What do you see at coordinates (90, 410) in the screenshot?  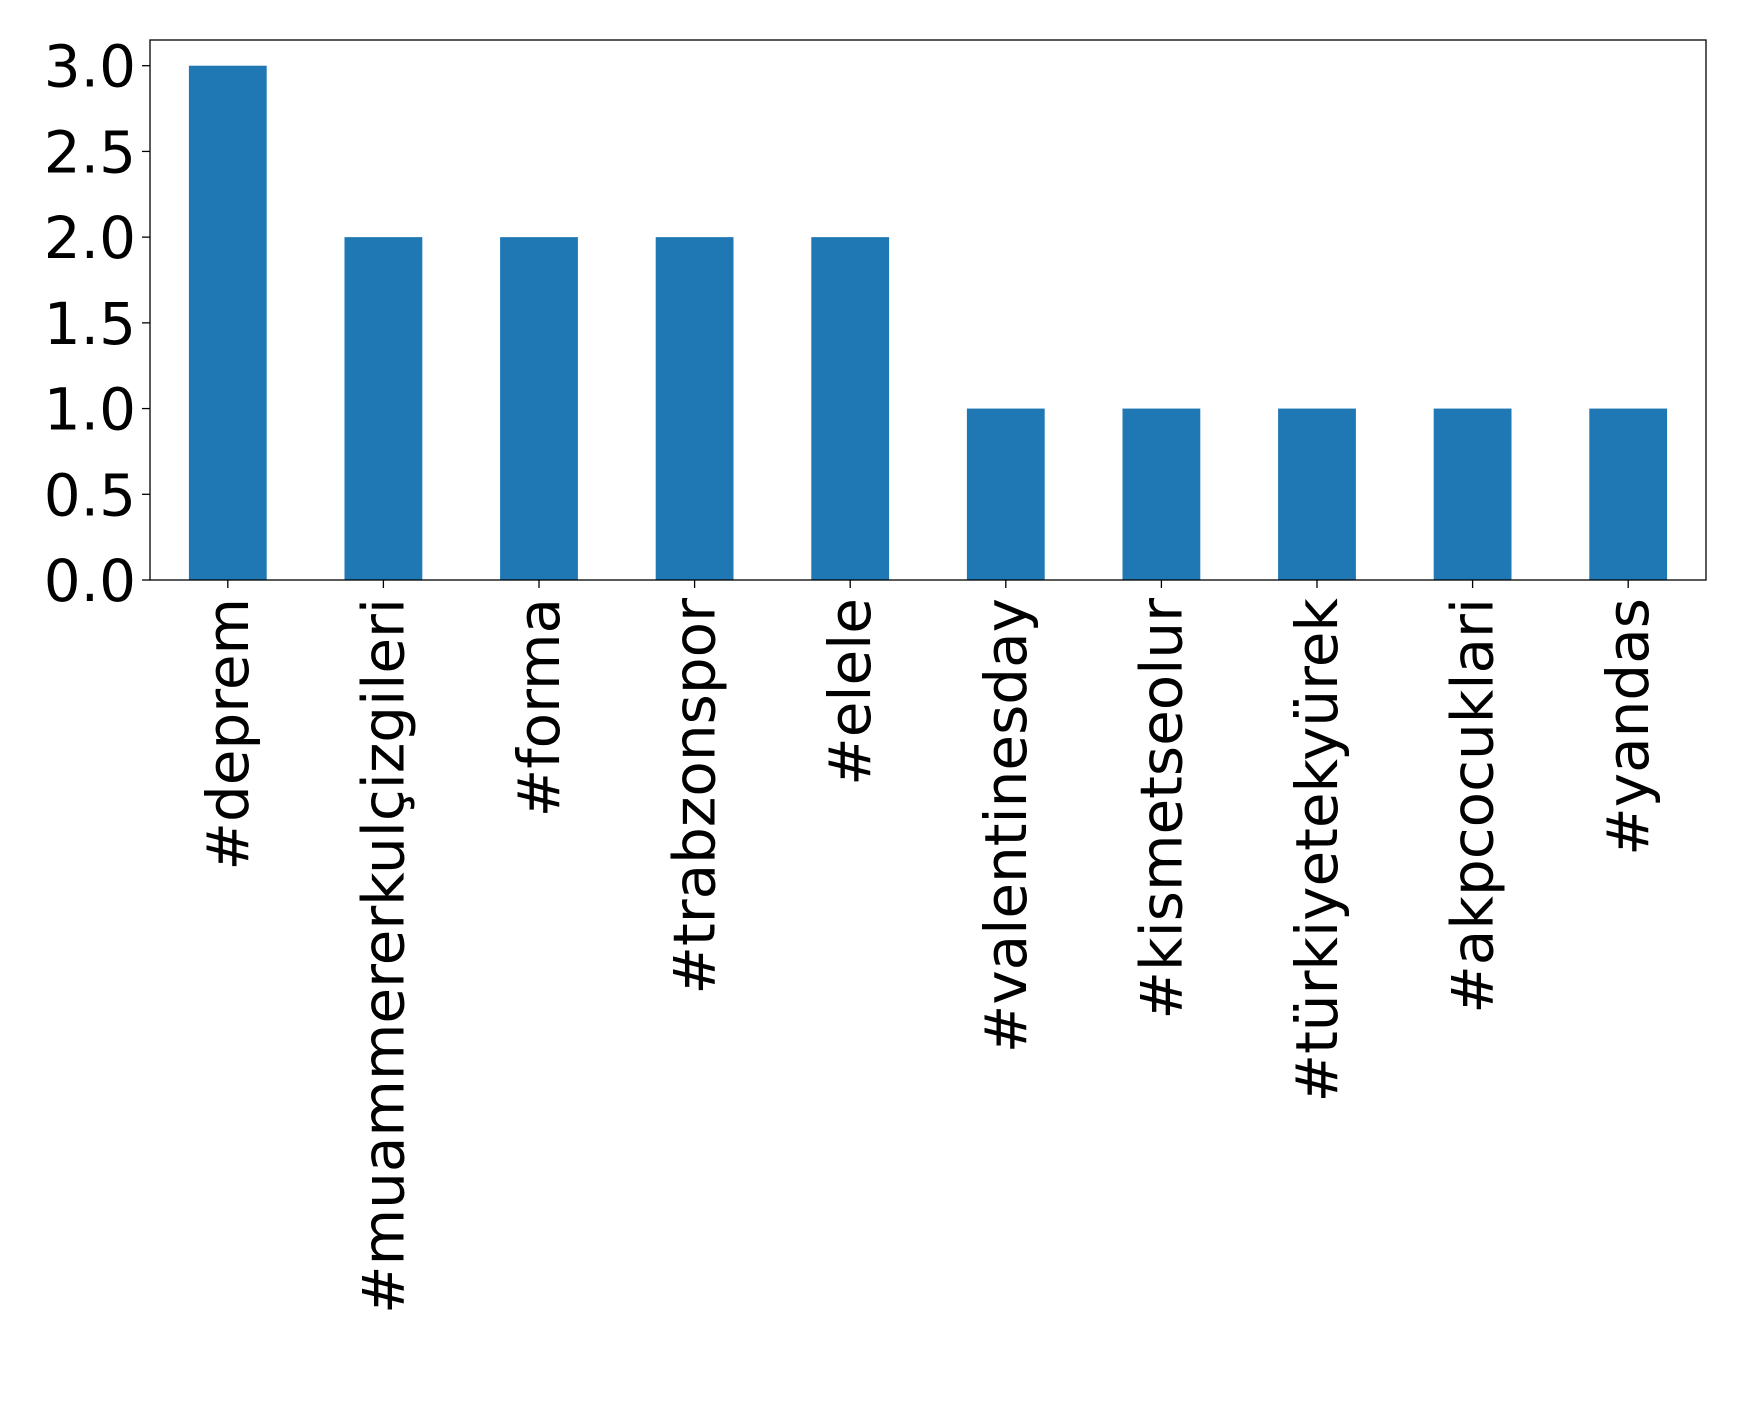 I see `y-tick-label: 1.0` at bounding box center [90, 410].